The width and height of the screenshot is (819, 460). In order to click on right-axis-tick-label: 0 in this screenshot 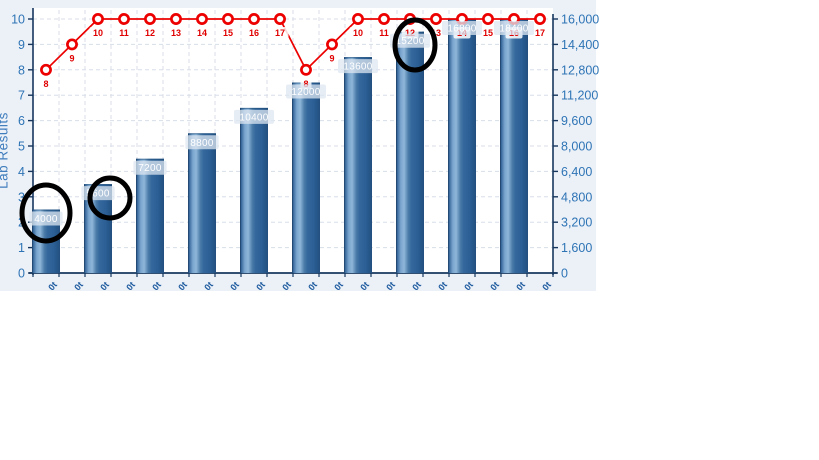, I will do `click(564, 274)`.